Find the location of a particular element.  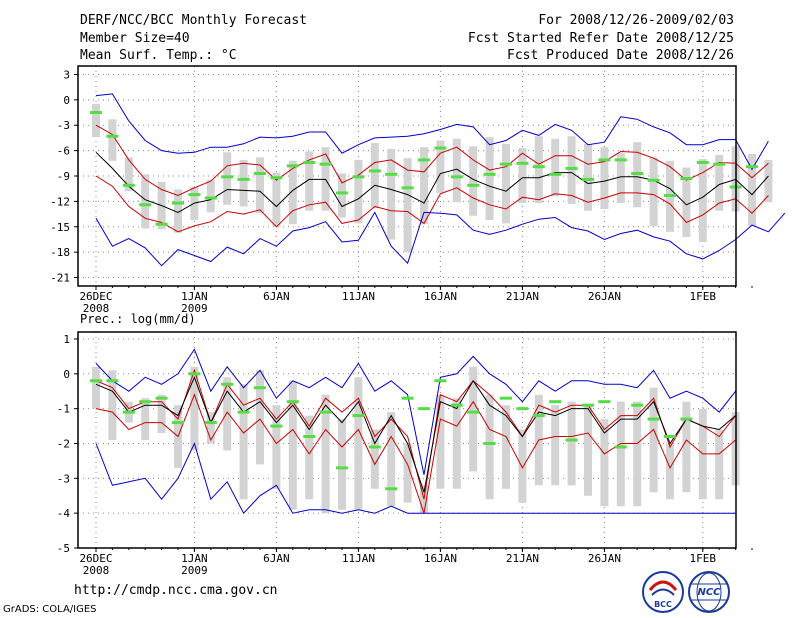

temp-series-p25 is located at coordinates (432, 204).